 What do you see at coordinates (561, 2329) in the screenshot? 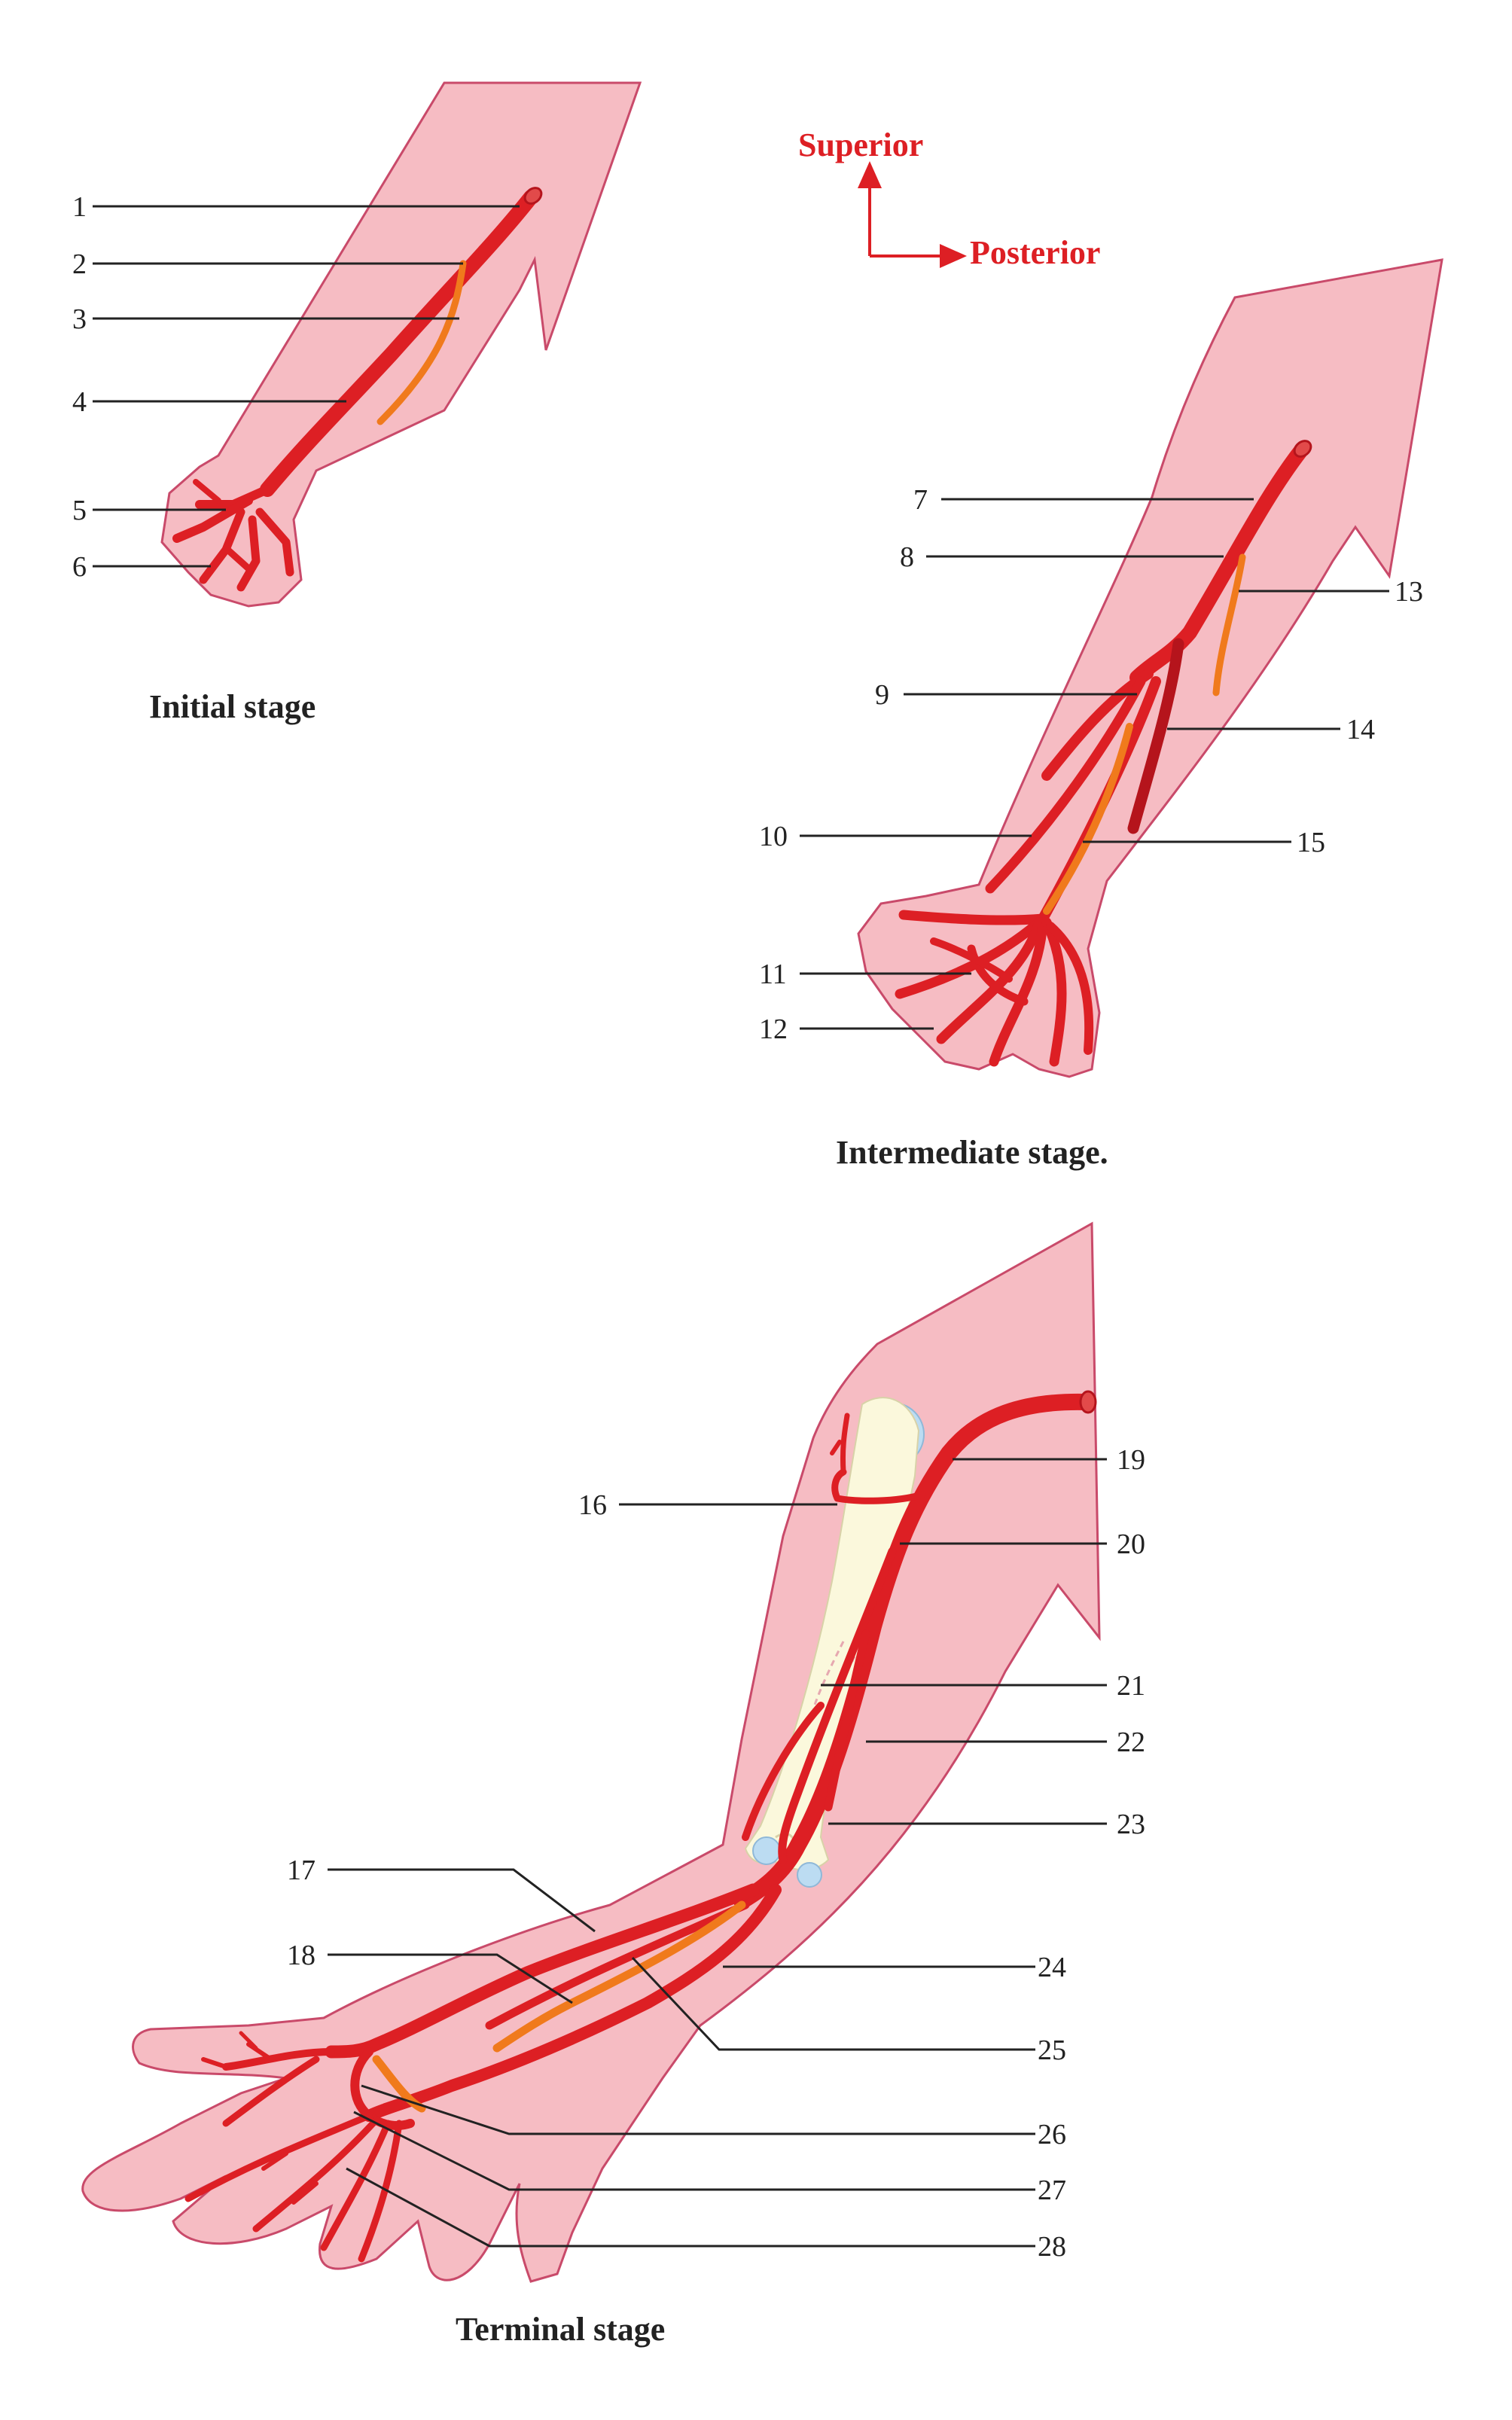
I see `terminal-stage-caption: Terminal stage` at bounding box center [561, 2329].